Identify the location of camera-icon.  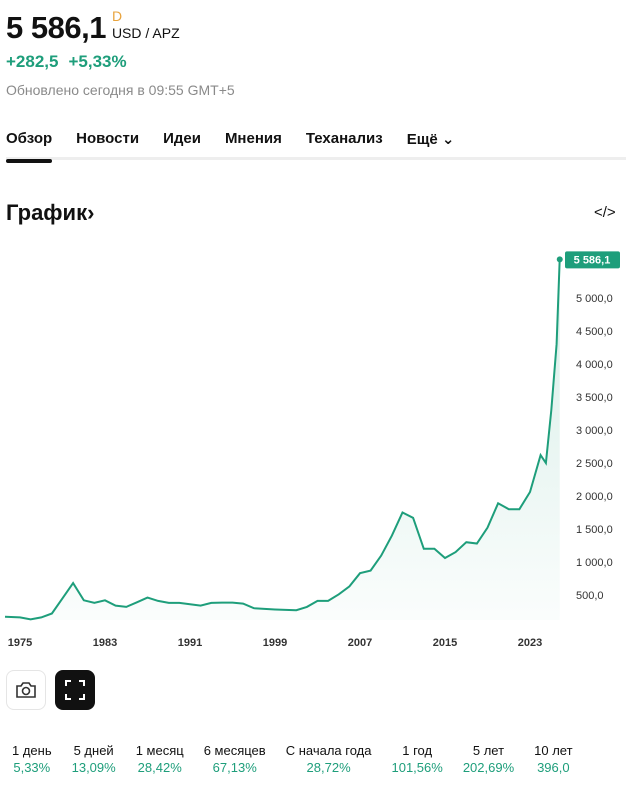
(26, 690).